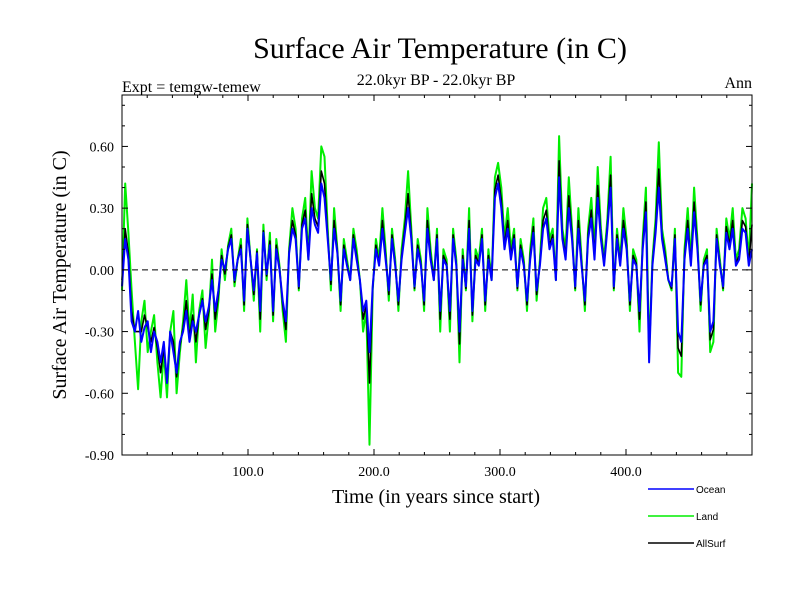 The height and width of the screenshot is (600, 800). Describe the element at coordinates (687, 517) in the screenshot. I see `legend: Ocean Land AllSurf` at that location.